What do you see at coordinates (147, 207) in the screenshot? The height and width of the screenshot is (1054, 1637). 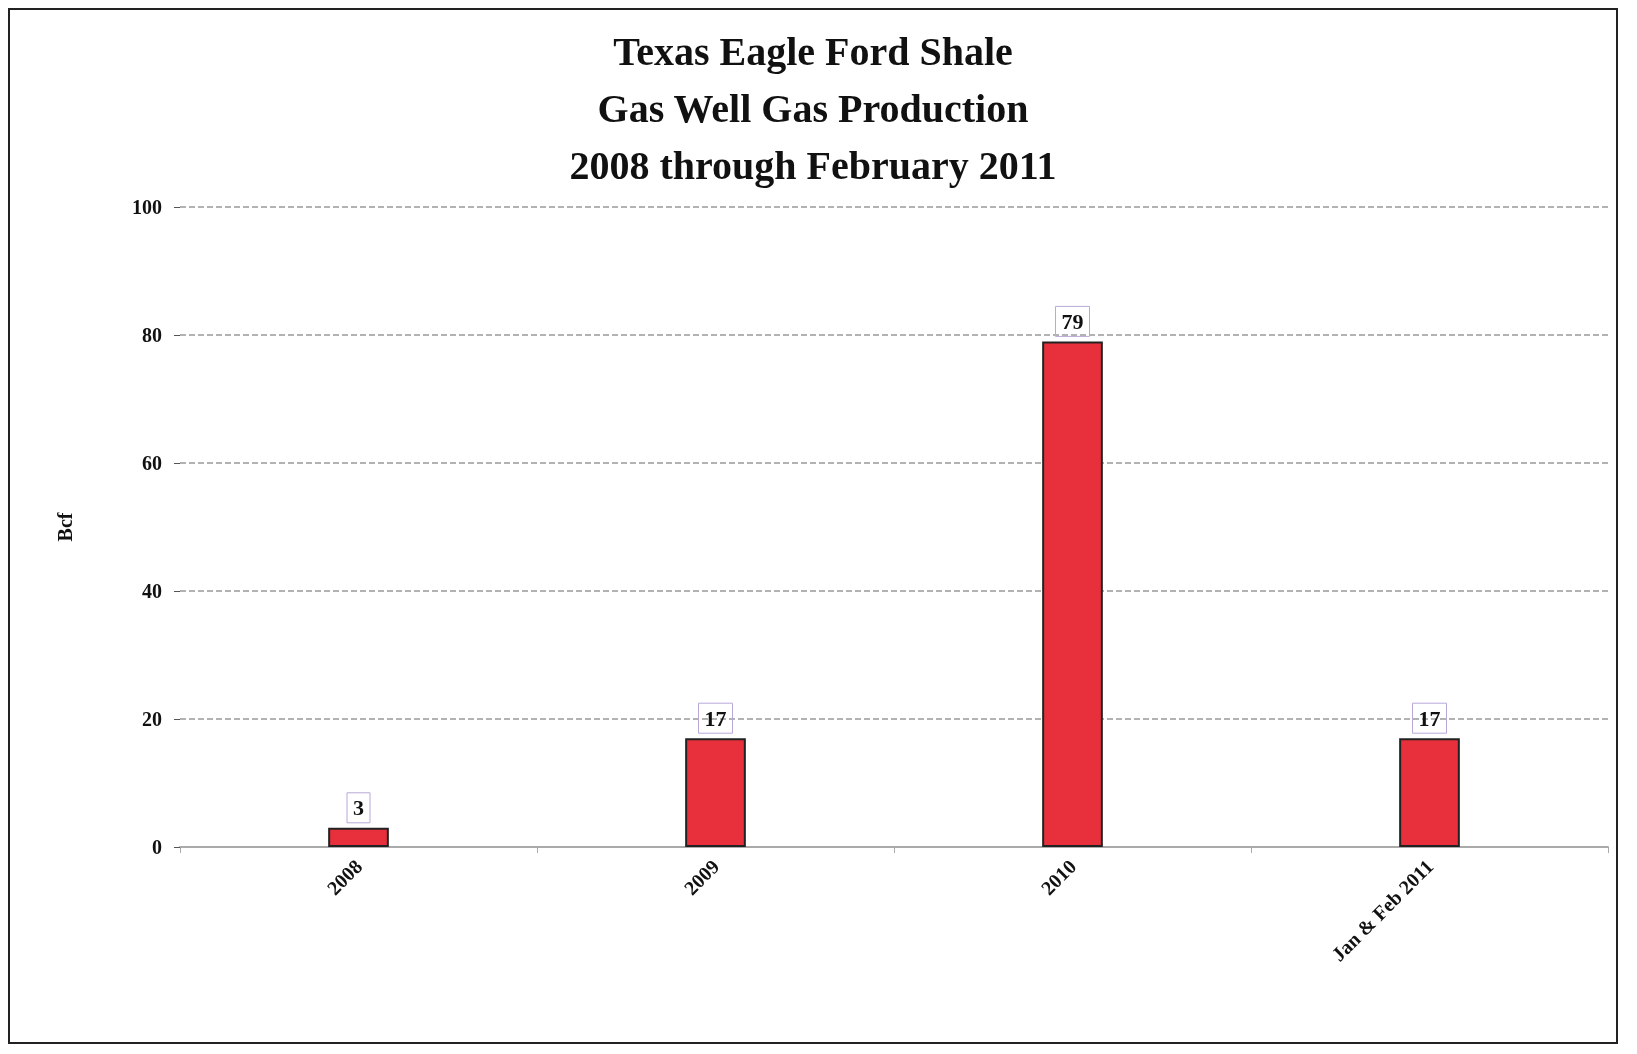 I see `y-tick-label: 100` at bounding box center [147, 207].